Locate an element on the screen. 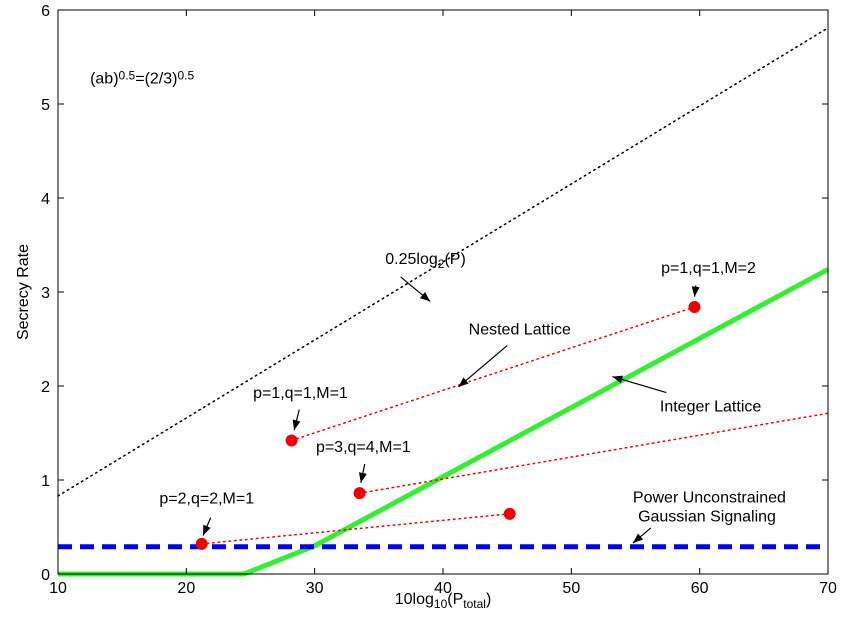 The width and height of the screenshot is (844, 636). y-tick-label: 1 is located at coordinates (45, 481).